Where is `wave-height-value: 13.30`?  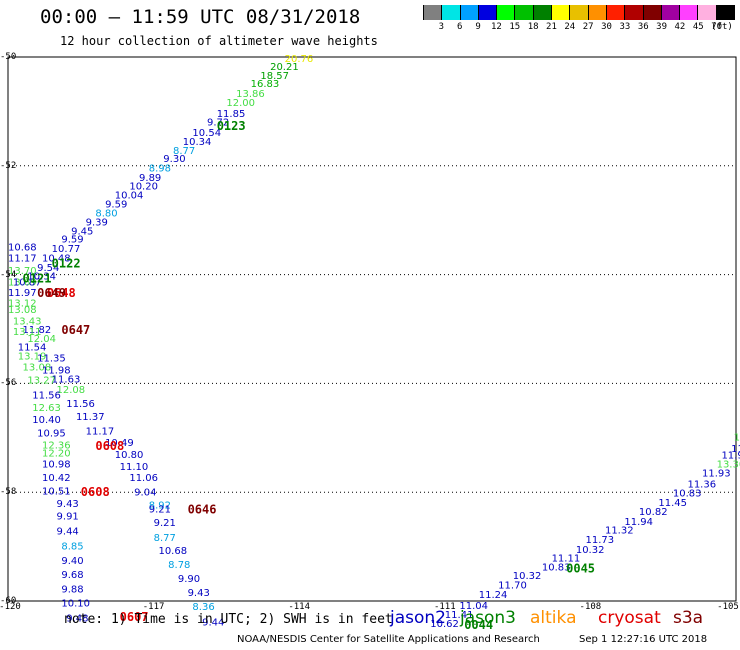
wave-height-value: 13.30 is located at coordinates (728, 464).